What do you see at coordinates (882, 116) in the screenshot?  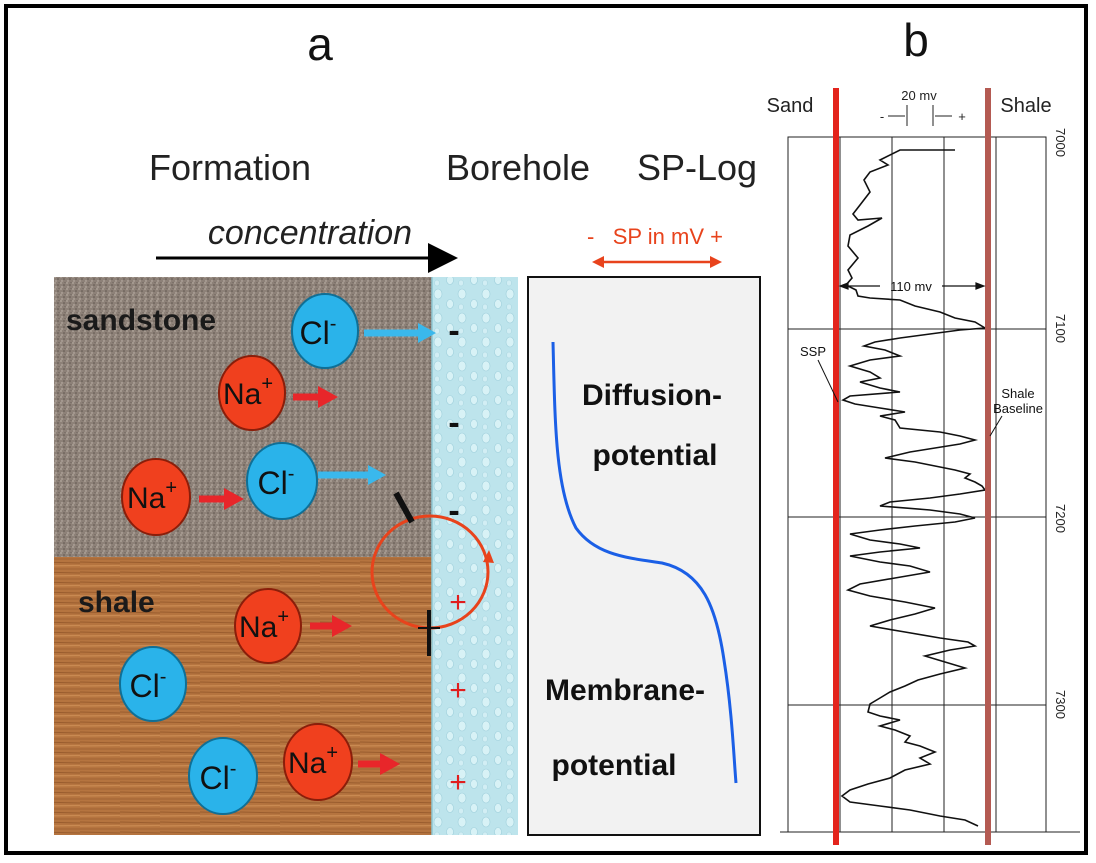 I see `scale-minus: -` at bounding box center [882, 116].